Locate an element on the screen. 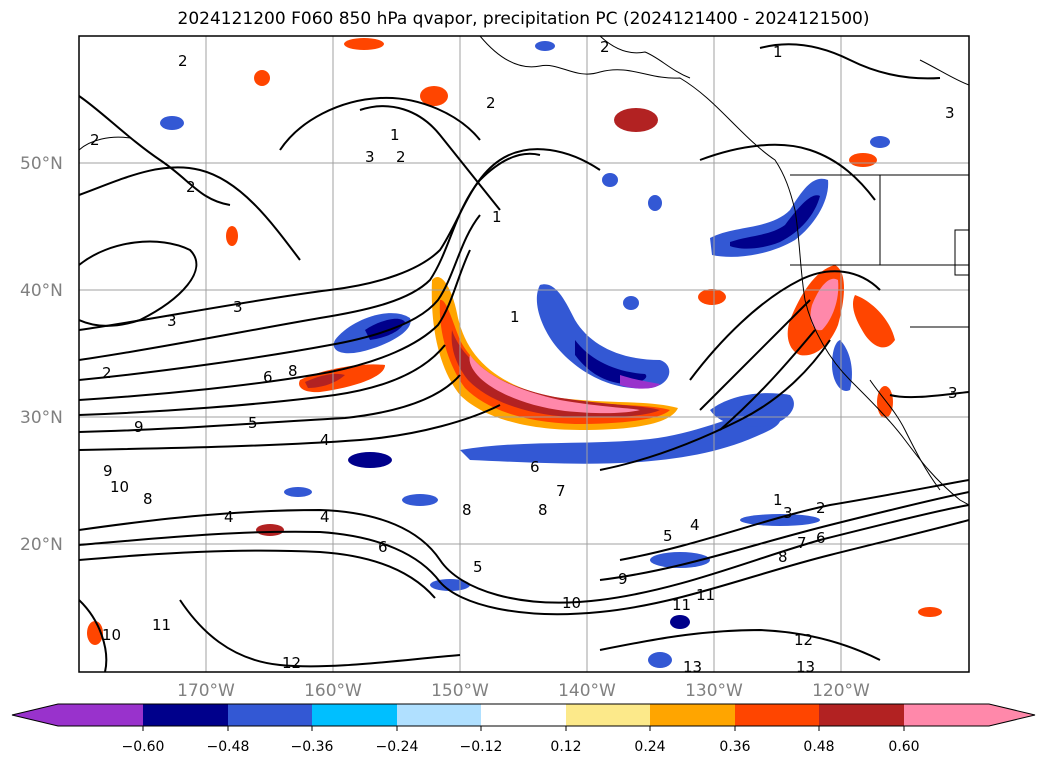 The height and width of the screenshot is (765, 1047). lat-label-20n: 20°N is located at coordinates (41, 545).